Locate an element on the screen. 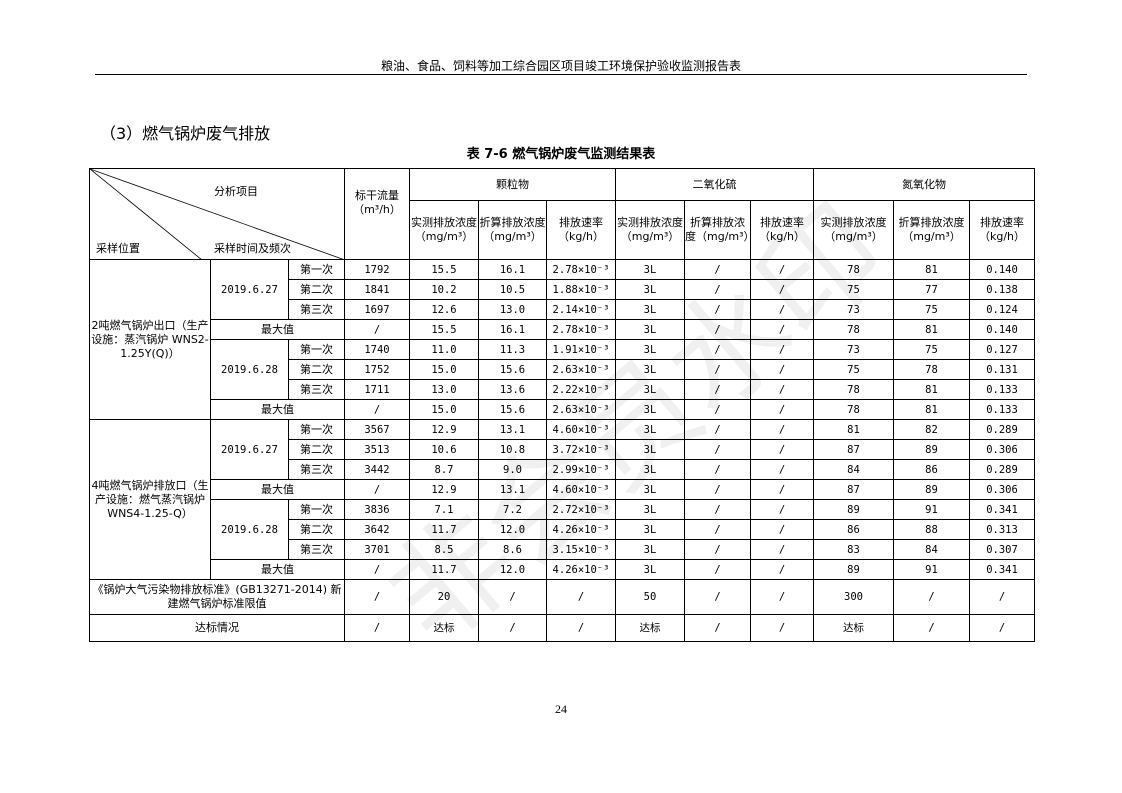 Image resolution: width=1122 pixels, height=793 pixels. value-cell: 2.14×10⁻³ is located at coordinates (581, 309).